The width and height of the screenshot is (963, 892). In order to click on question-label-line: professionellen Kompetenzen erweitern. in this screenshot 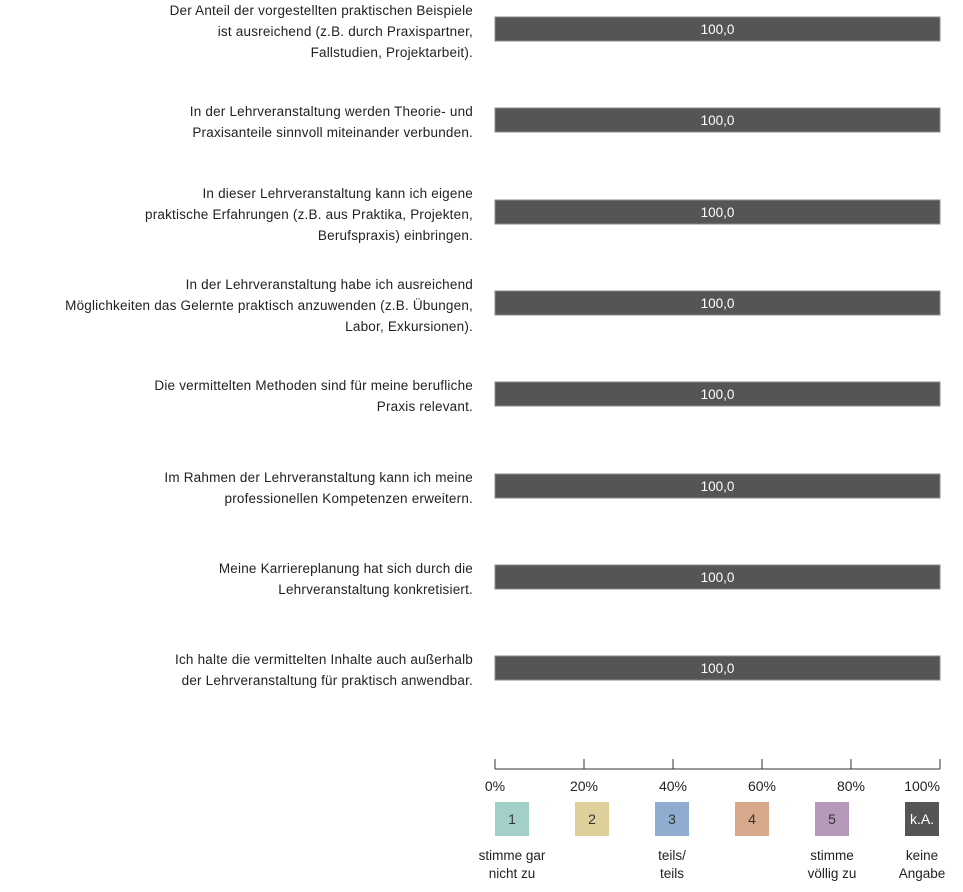, I will do `click(348, 498)`.